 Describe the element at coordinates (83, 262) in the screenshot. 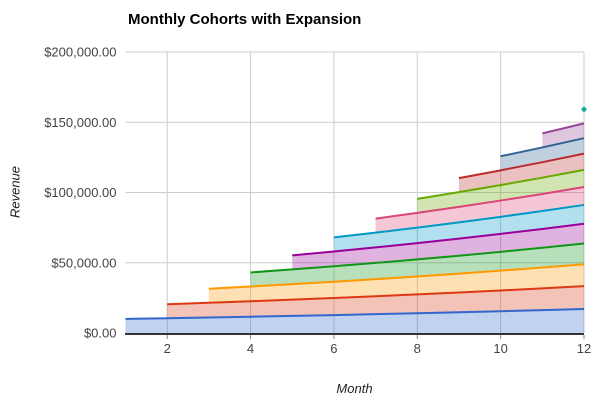

I see `y-tick-label: $50,000.00` at that location.